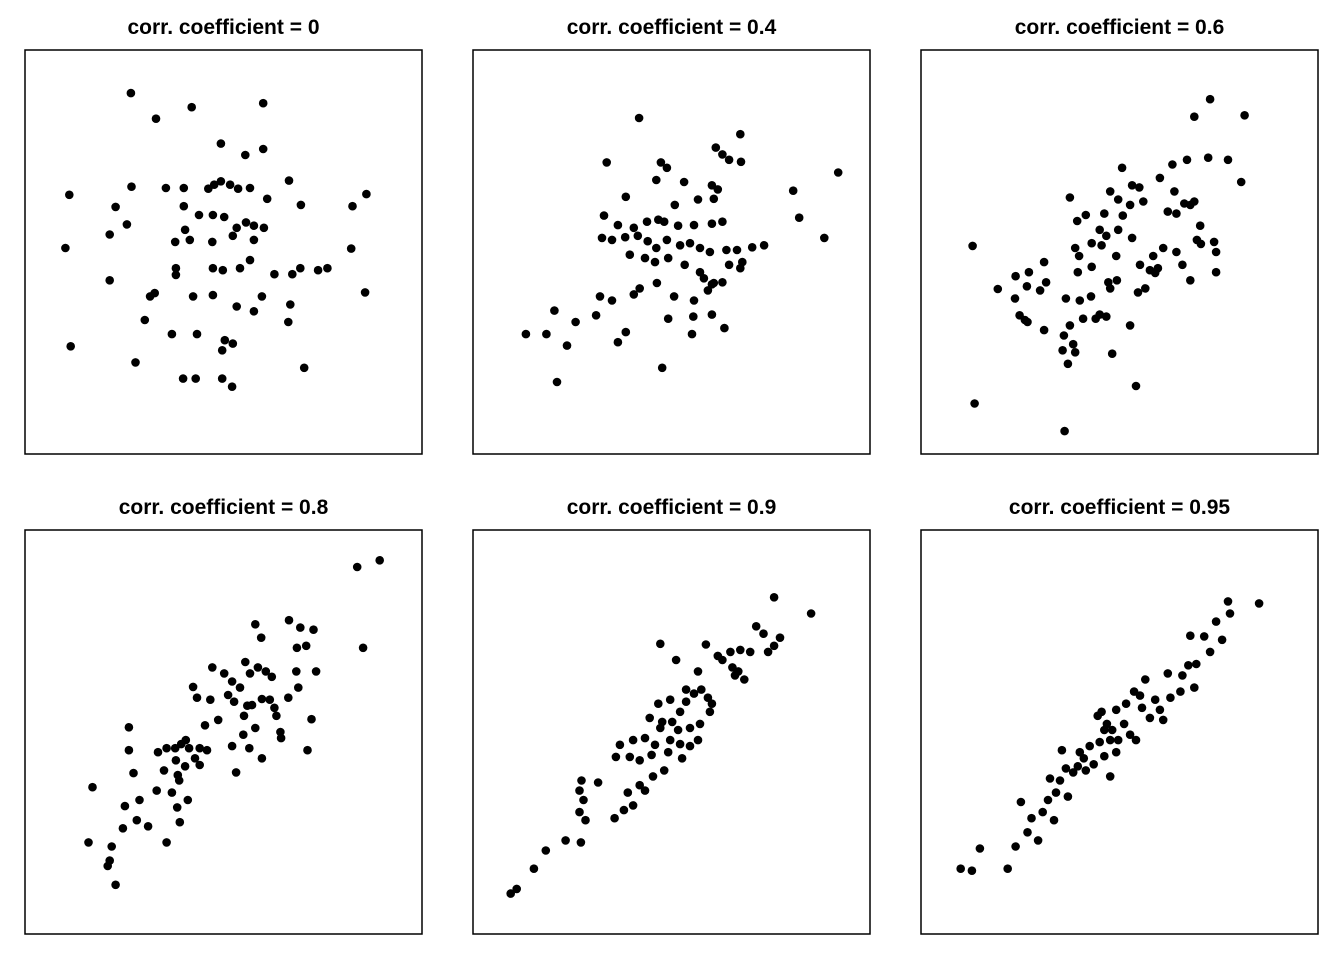 The width and height of the screenshot is (1344, 960). What do you see at coordinates (1120, 27) in the screenshot?
I see `panel-title: corr. coefficient = 0.6` at bounding box center [1120, 27].